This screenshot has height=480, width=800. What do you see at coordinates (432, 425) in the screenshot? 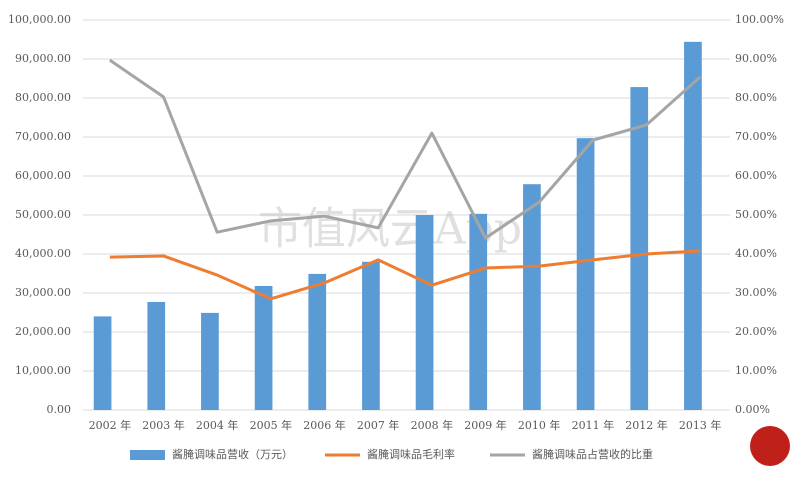
I see `x-tick-label: 2008 年` at bounding box center [432, 425].